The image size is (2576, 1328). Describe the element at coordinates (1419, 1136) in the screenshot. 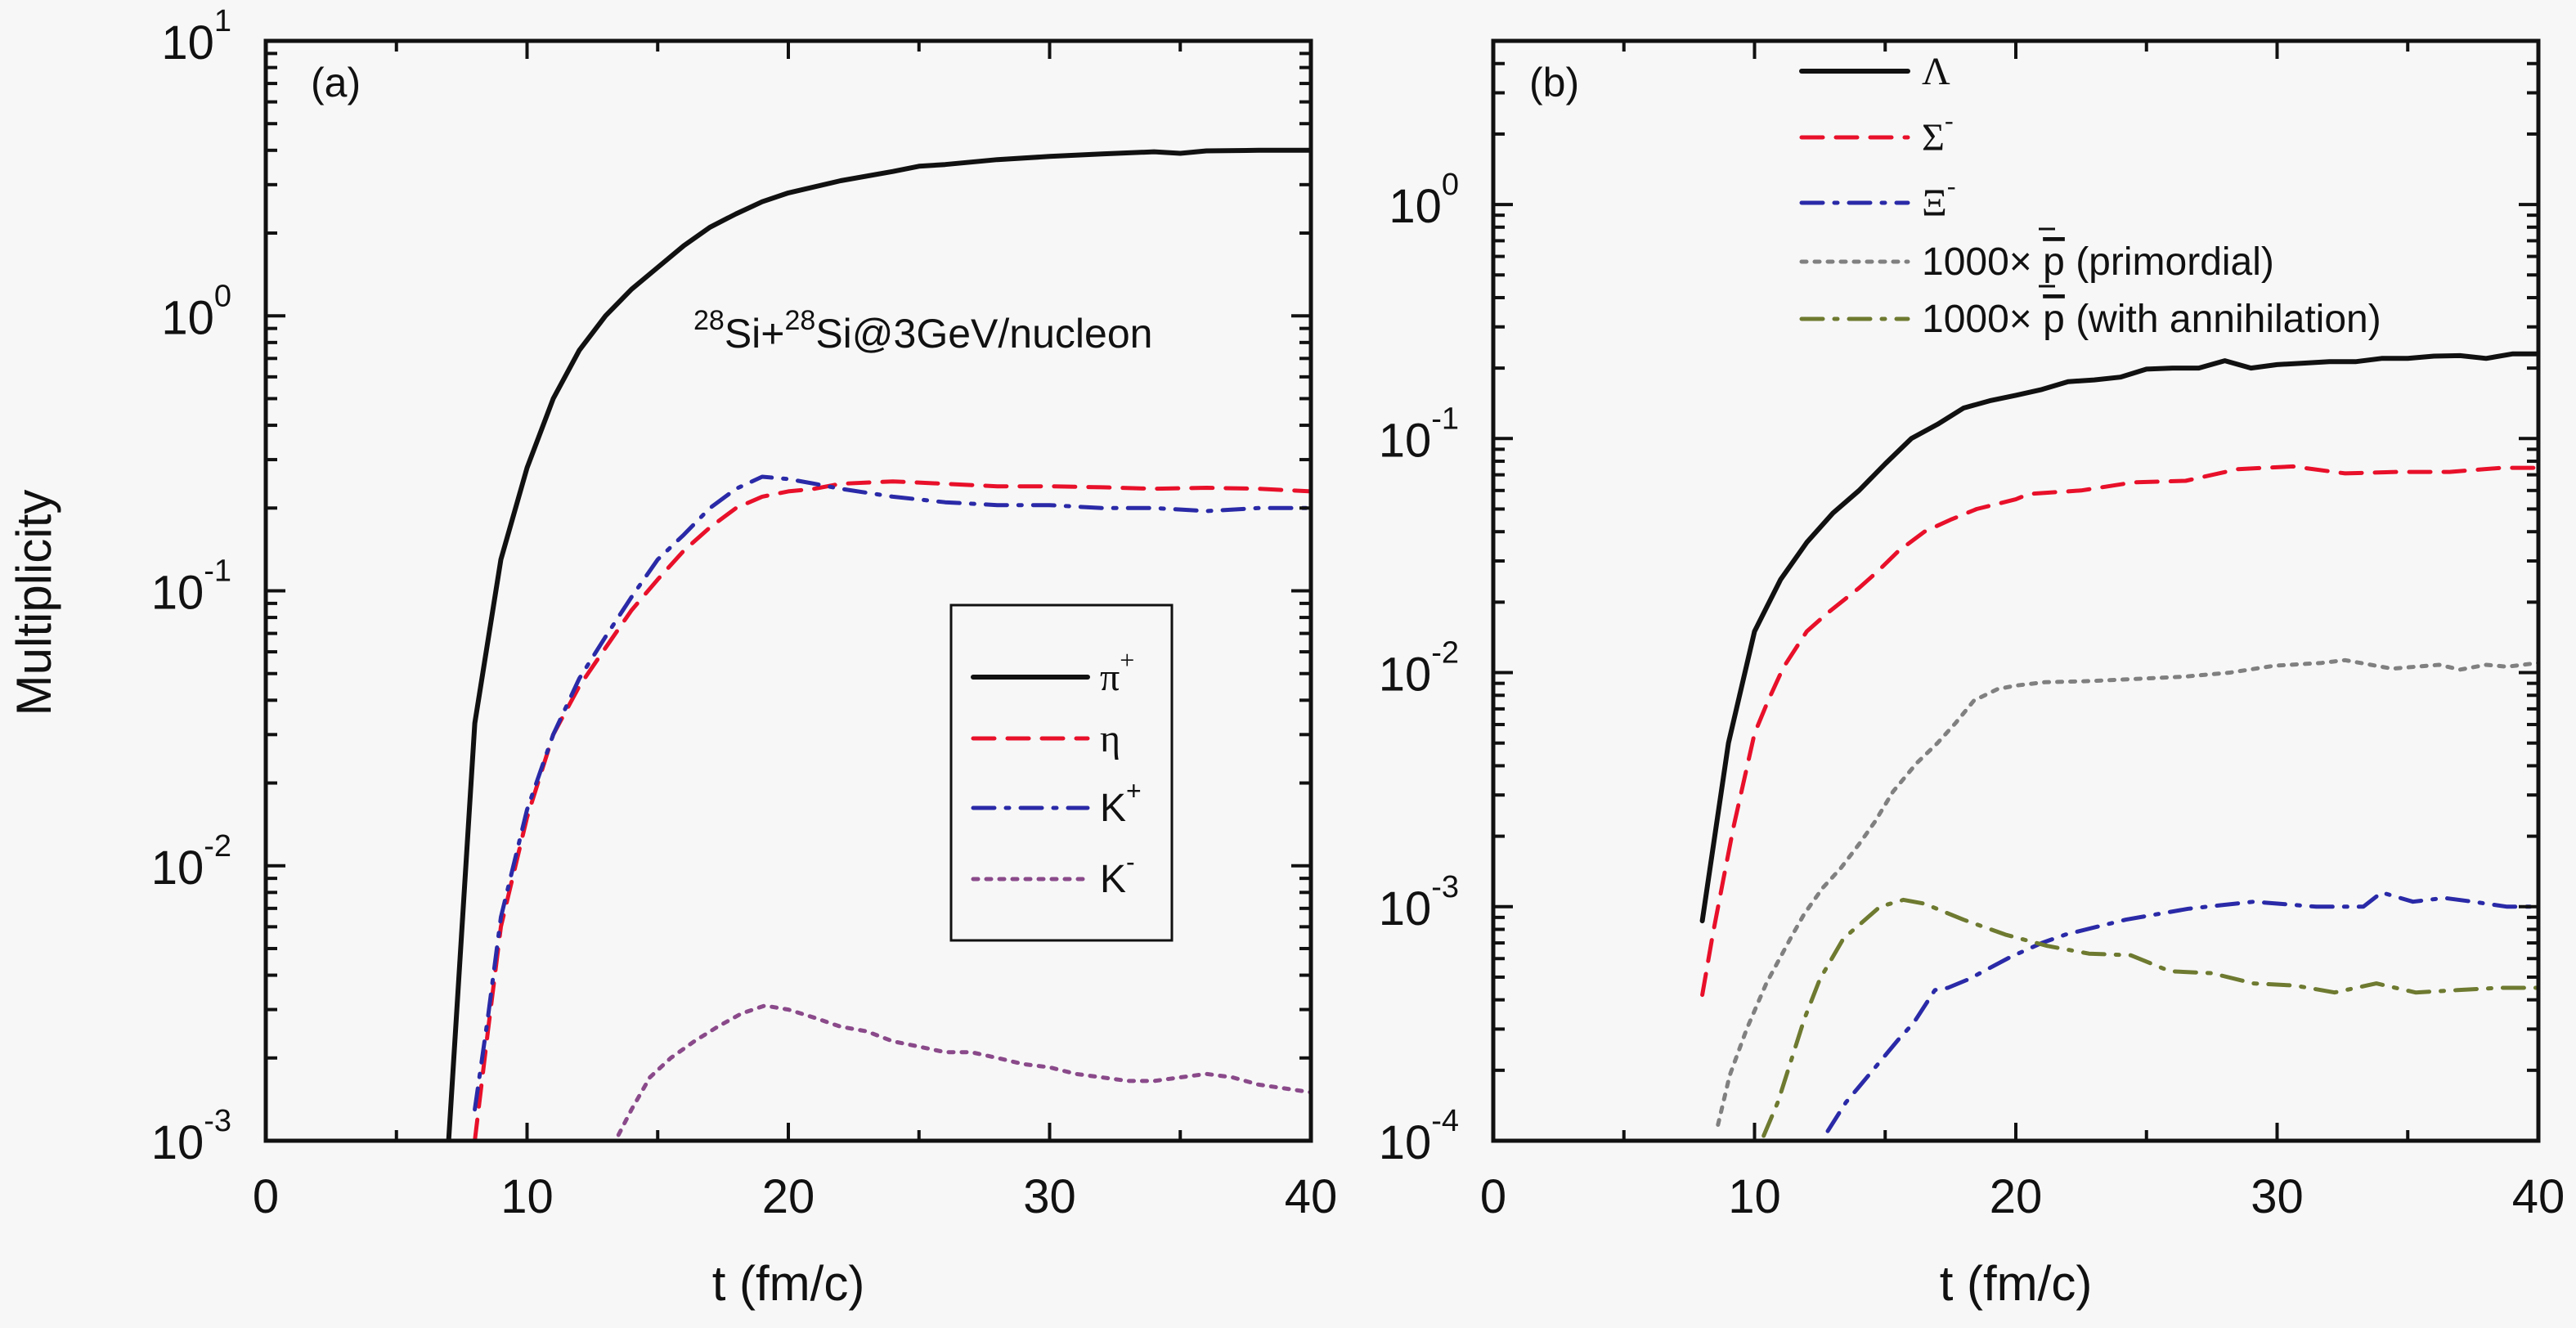

I see `y-tick-label: 10⁻⁴` at that location.